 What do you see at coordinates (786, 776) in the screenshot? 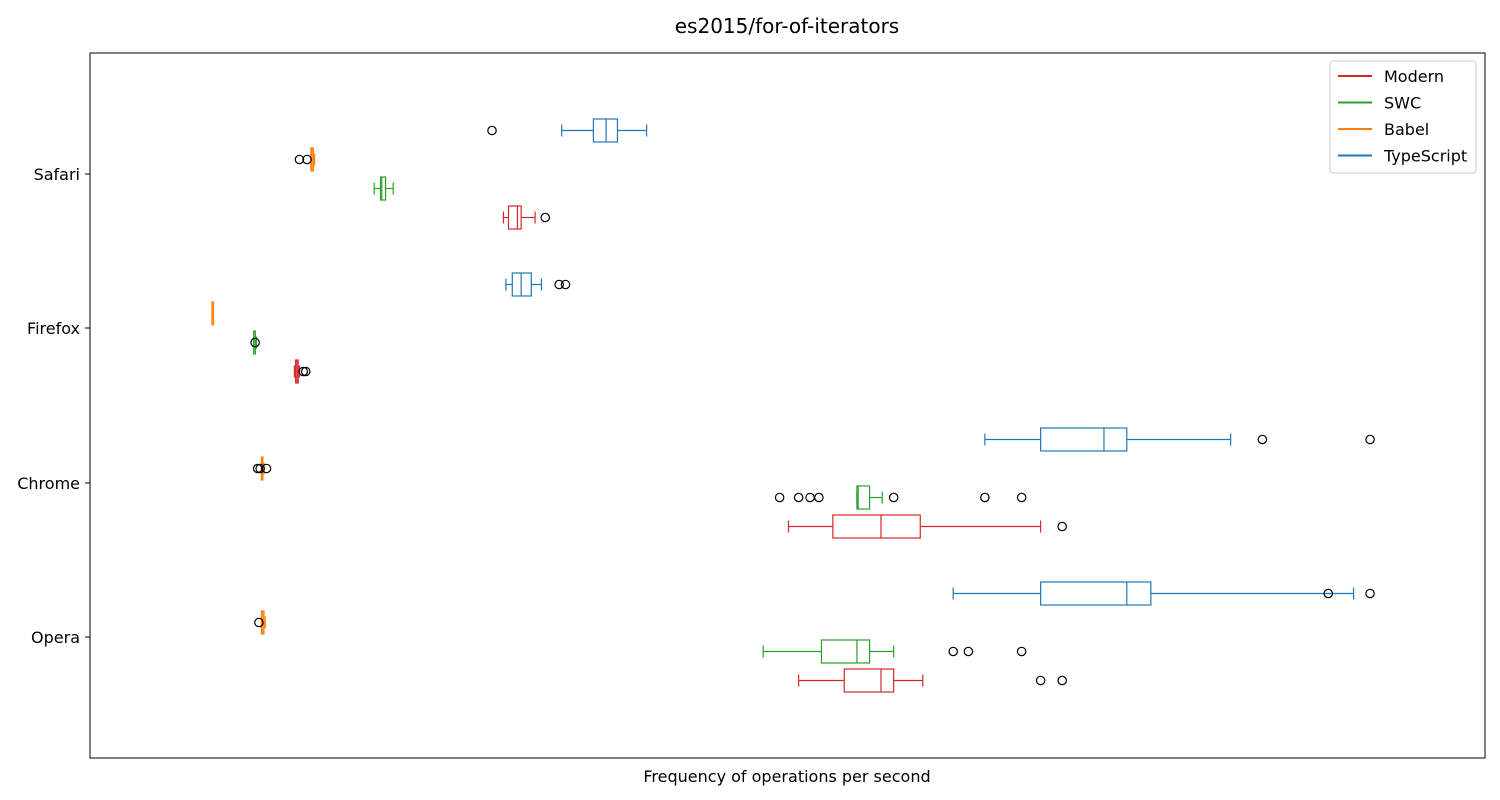
I see `x-axis-label: Frequency of operations per second` at bounding box center [786, 776].